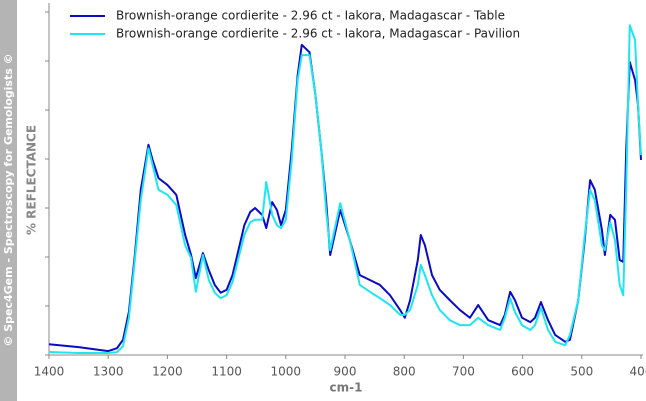 The image size is (646, 401). Describe the element at coordinates (404, 372) in the screenshot. I see `x-tick-label: 800` at that location.